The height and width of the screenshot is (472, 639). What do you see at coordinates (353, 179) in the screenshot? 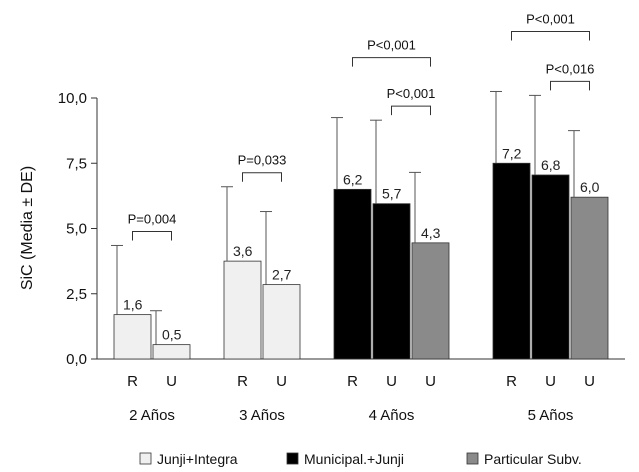
I see `bar-value-label: 6,2` at bounding box center [353, 179].